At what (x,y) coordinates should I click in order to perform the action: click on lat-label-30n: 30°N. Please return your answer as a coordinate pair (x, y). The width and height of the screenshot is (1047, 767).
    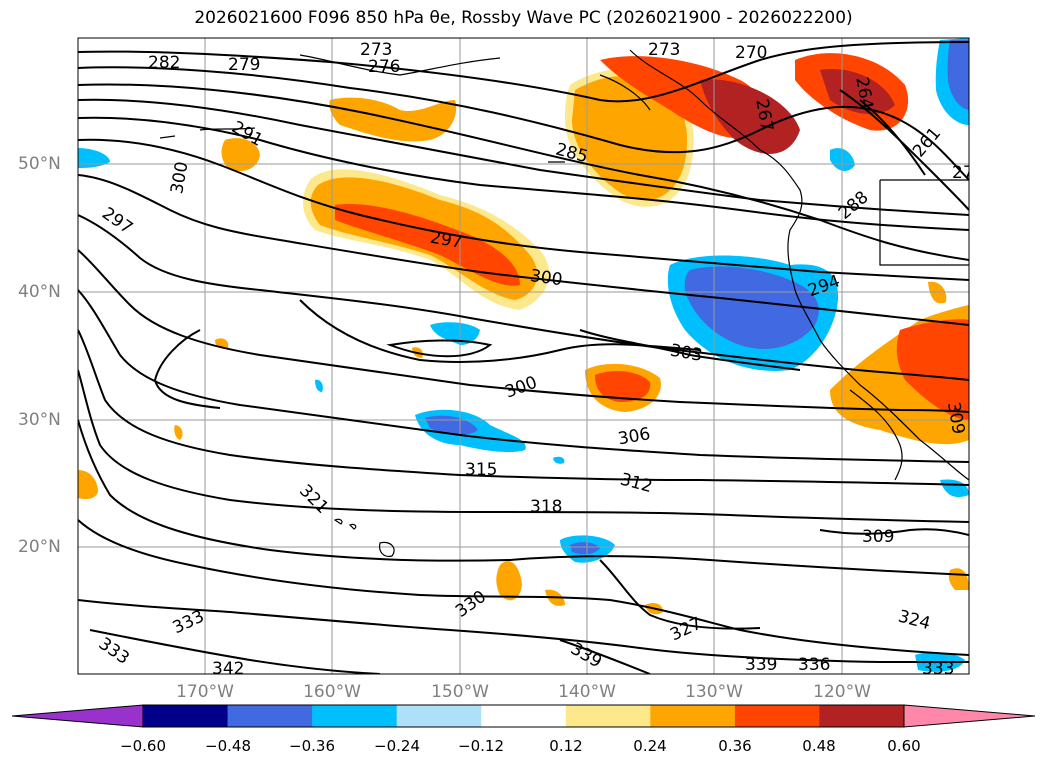
    Looking at the image, I should click on (39, 420).